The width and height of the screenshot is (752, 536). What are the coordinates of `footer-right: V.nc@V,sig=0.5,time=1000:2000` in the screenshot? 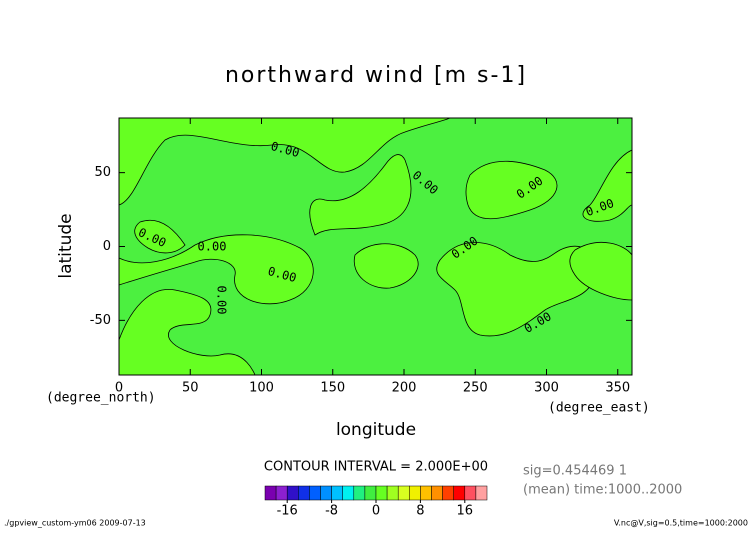 It's located at (681, 523).